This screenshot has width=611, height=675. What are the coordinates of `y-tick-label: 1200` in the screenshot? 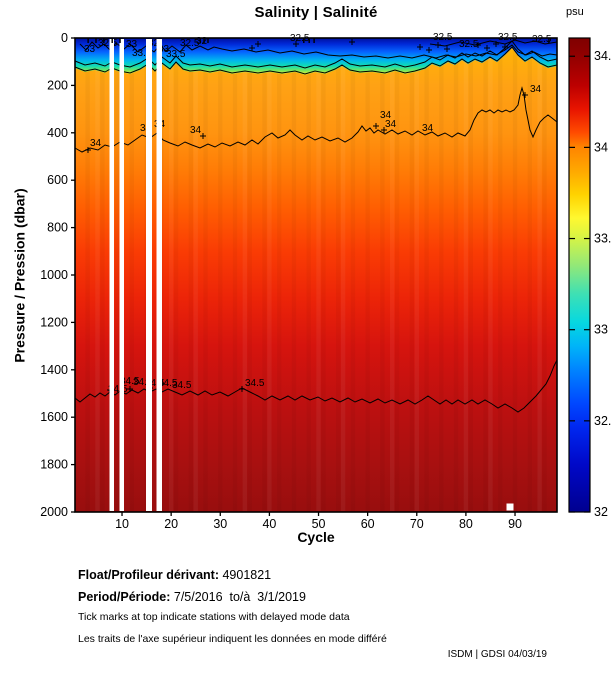 It's located at (54, 322).